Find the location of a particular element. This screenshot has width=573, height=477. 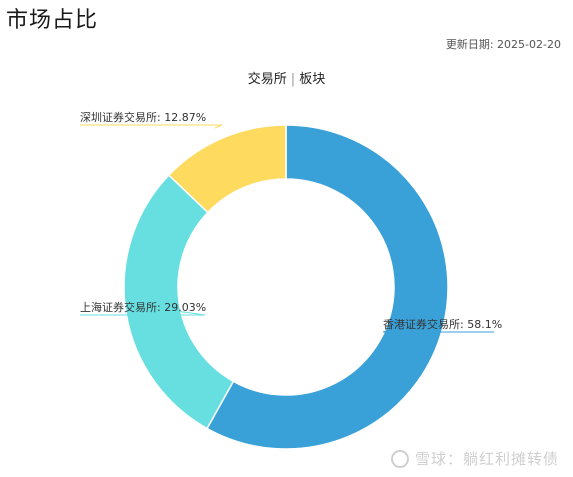

tab-bar: 交易所 | 板块 is located at coordinates (286, 77).